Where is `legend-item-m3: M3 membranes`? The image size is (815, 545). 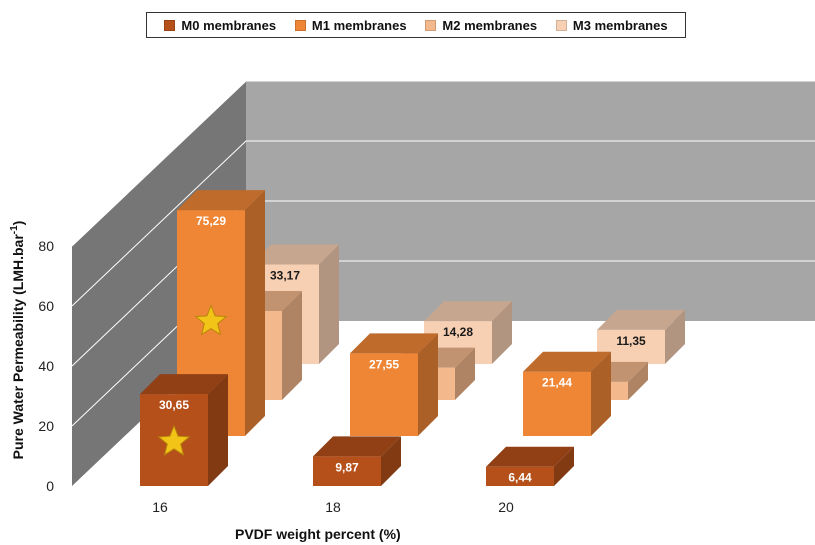 legend-item-m3: M3 membranes is located at coordinates (611, 25).